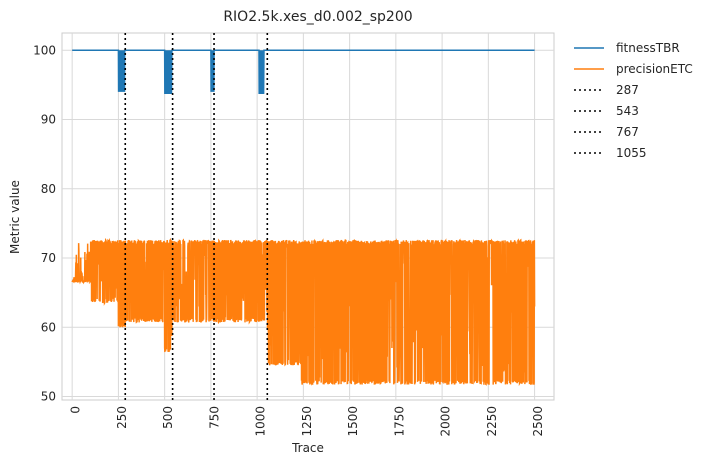 This screenshot has width=713, height=465. What do you see at coordinates (48, 327) in the screenshot?
I see `y-tick-label: 60` at bounding box center [48, 327].